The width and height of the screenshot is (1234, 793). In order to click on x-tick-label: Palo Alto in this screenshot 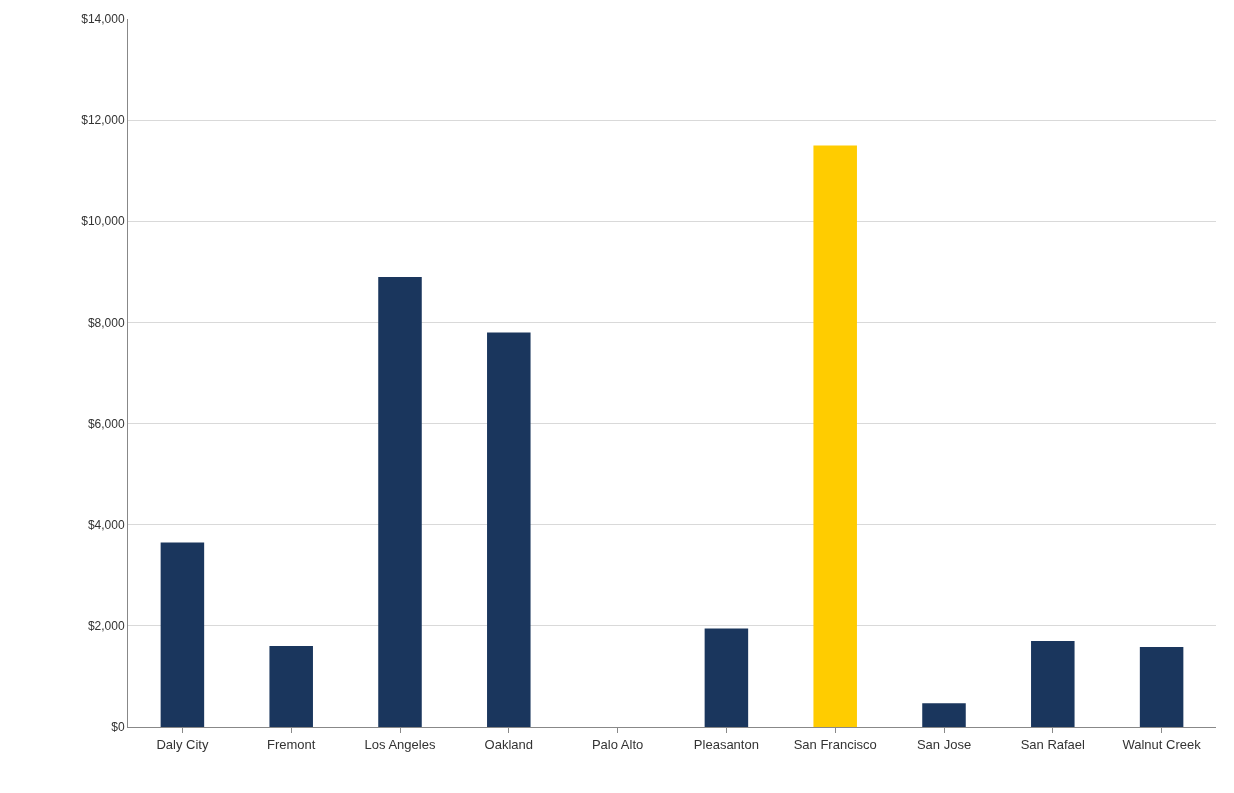, I will do `click(617, 744)`.